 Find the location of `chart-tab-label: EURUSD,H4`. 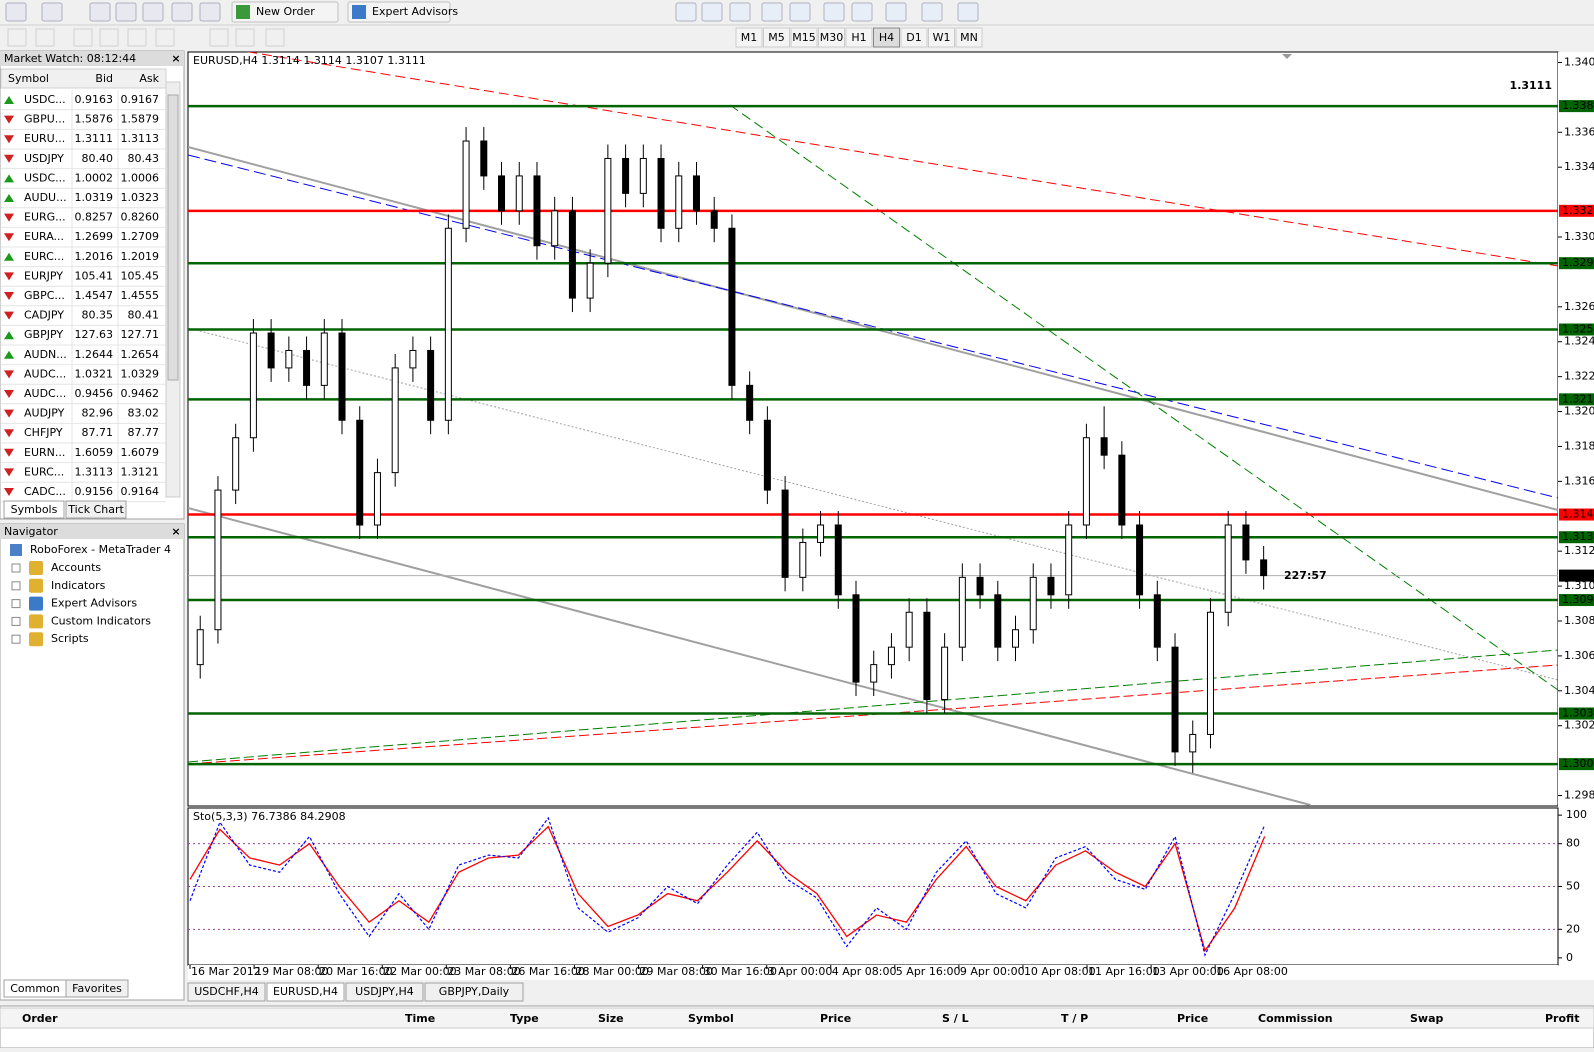

chart-tab-label: EURUSD,H4 is located at coordinates (305, 991).